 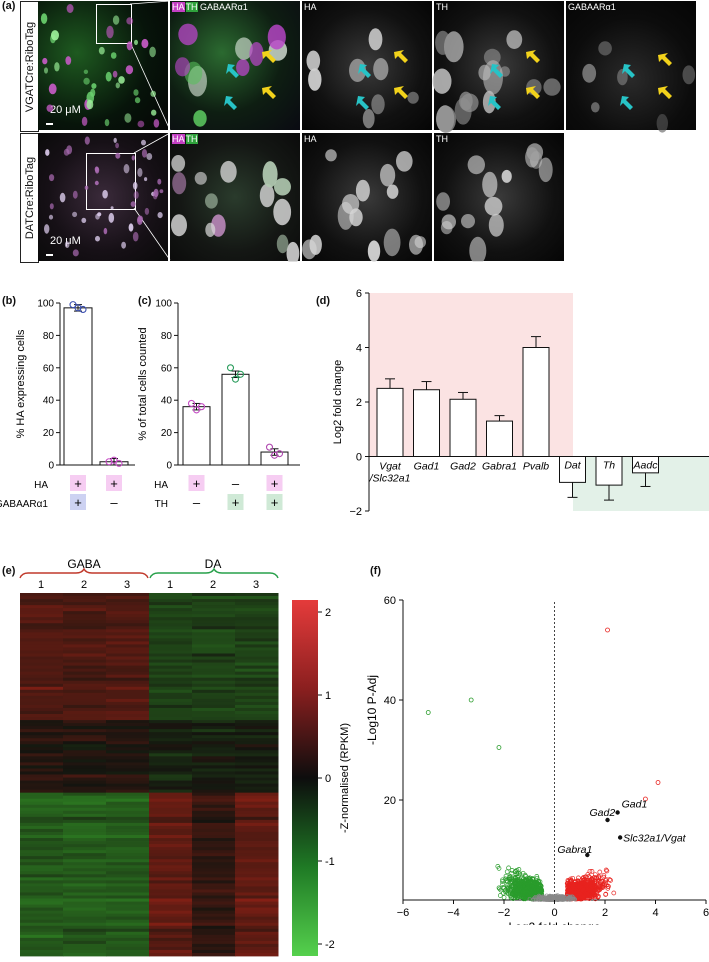 I want to click on x-tick-label: −2, so click(x=504, y=913).